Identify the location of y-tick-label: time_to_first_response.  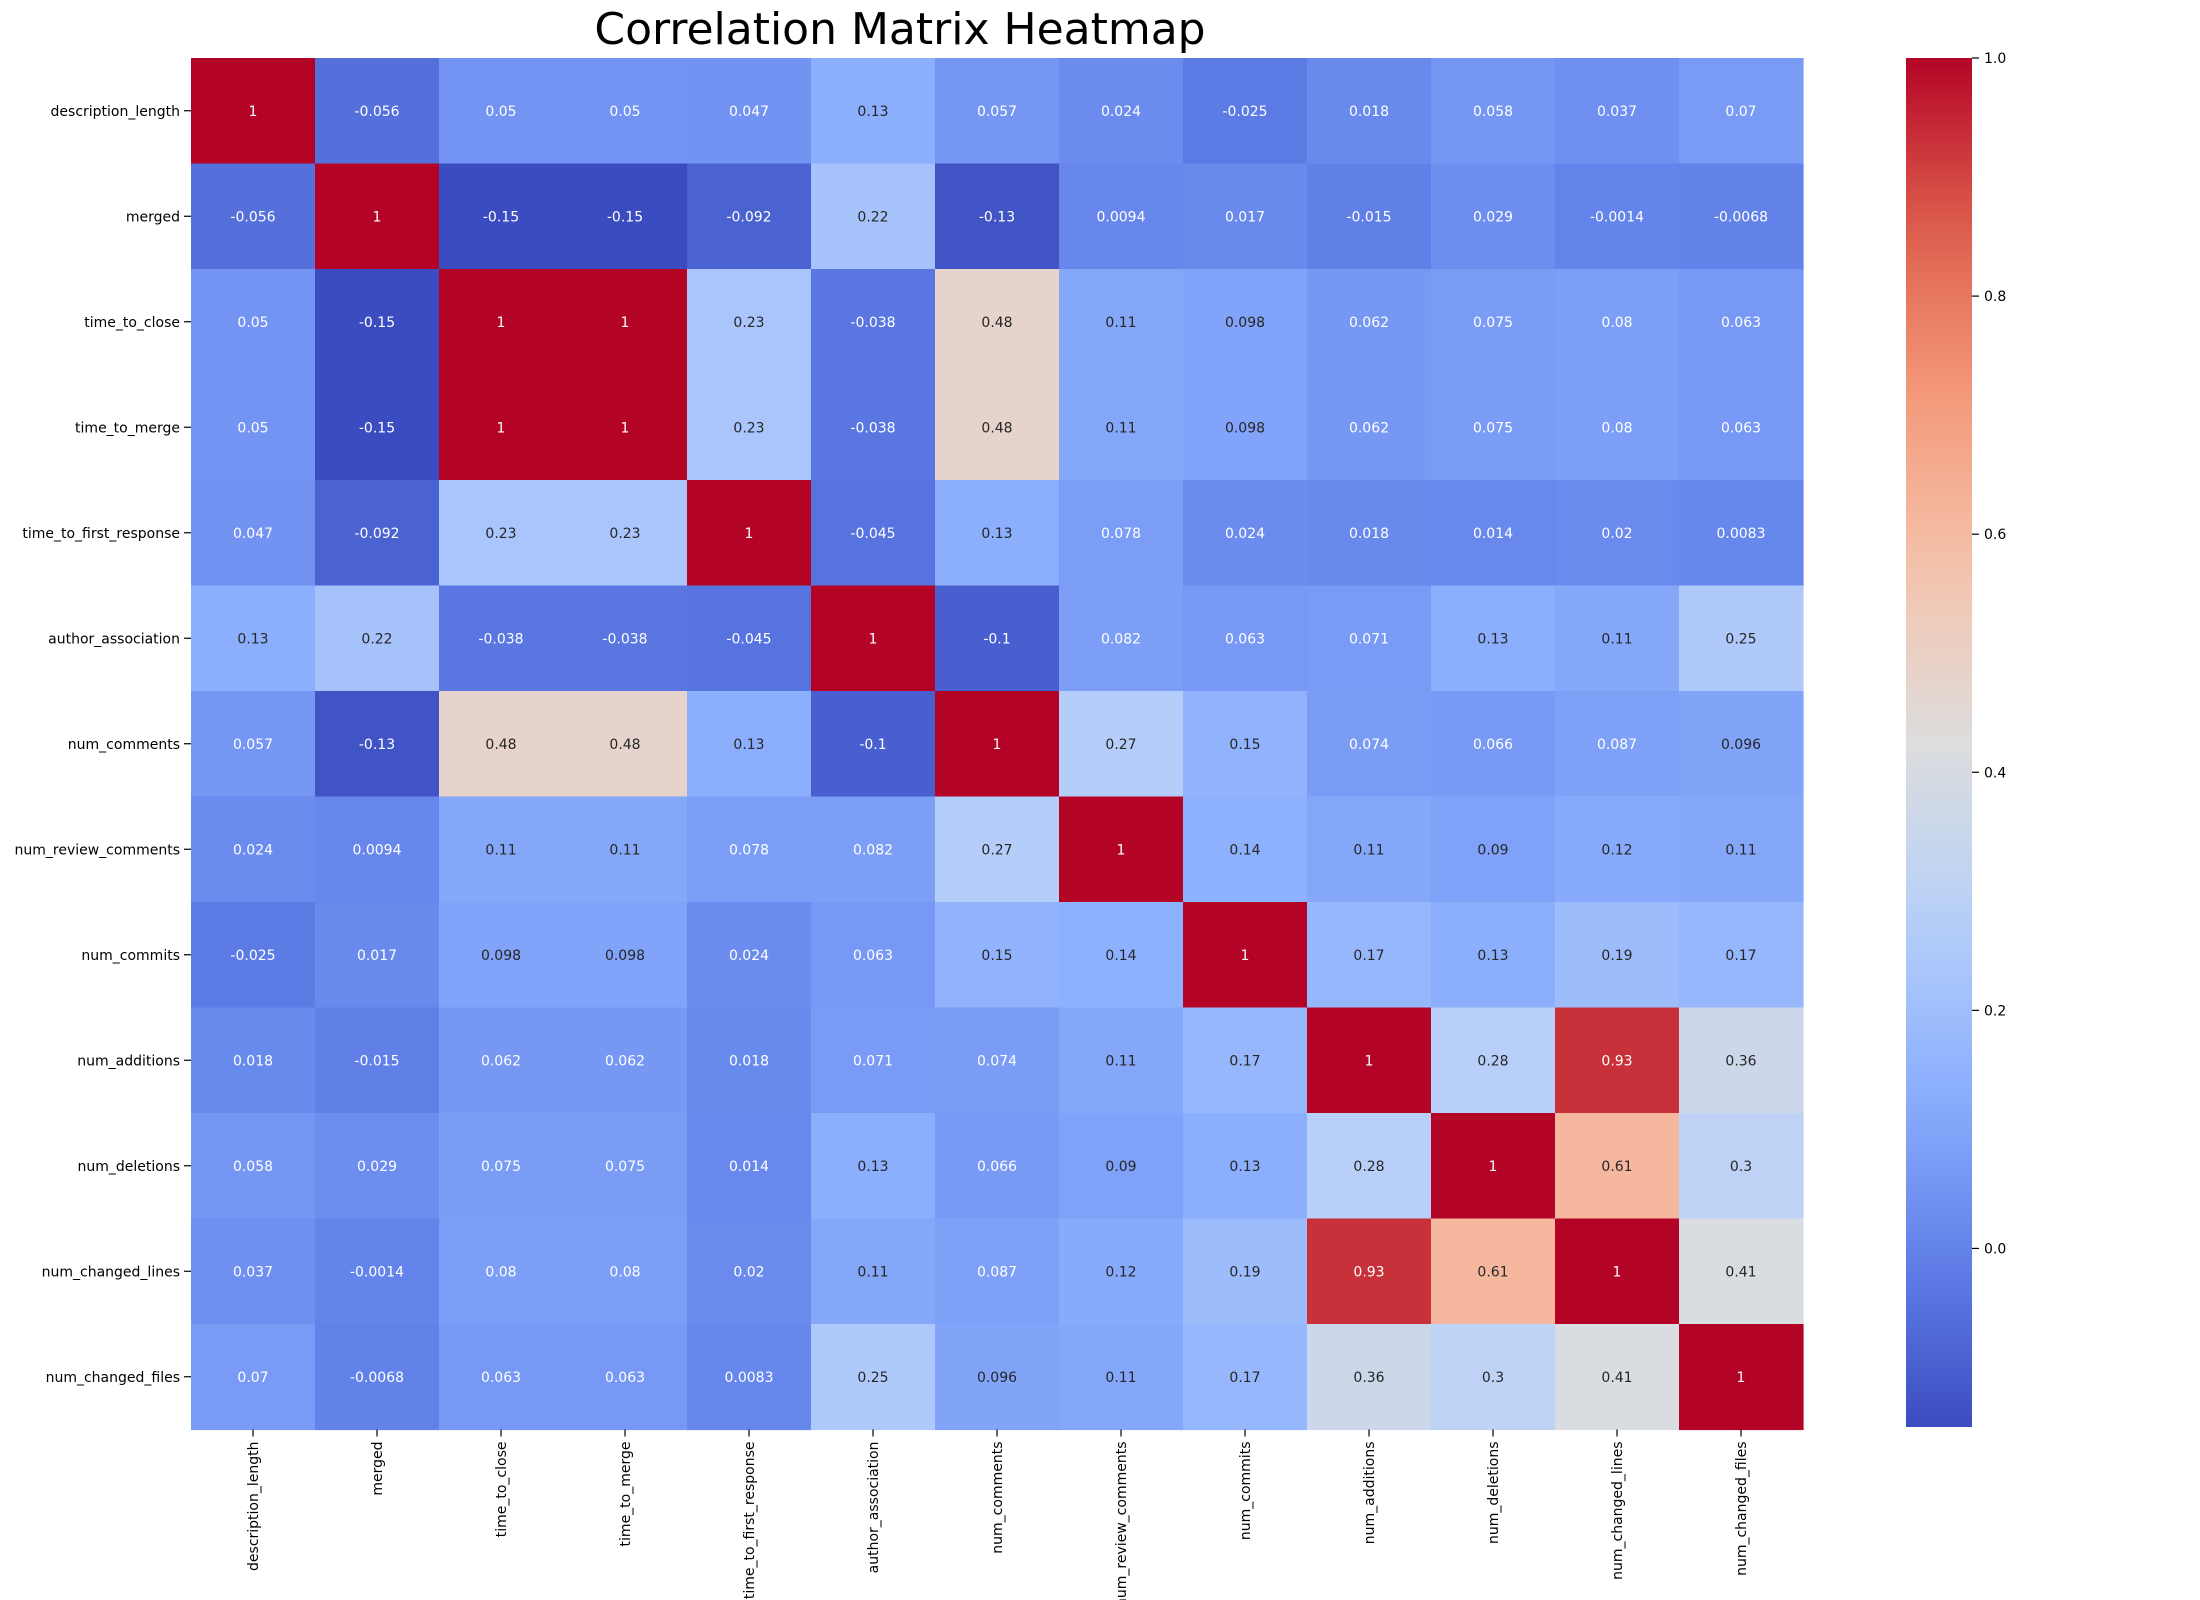
(101, 534).